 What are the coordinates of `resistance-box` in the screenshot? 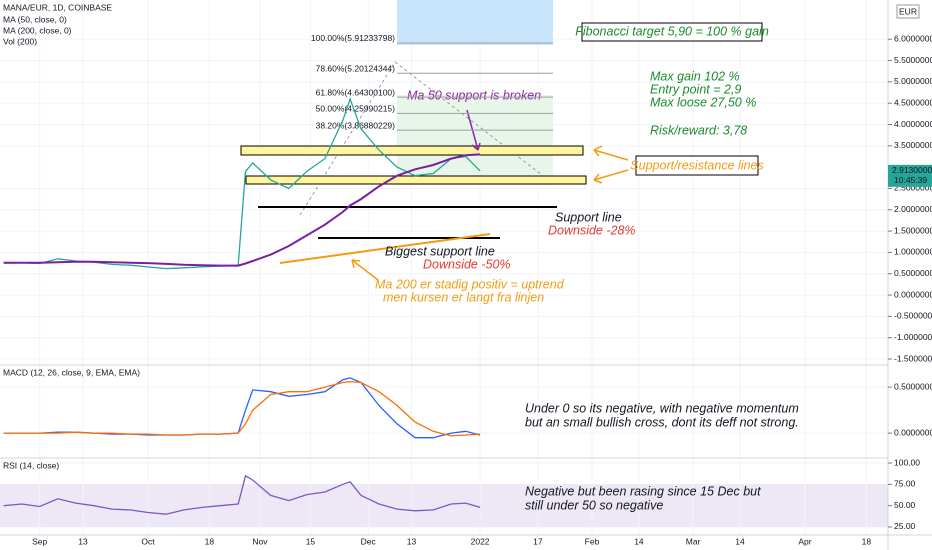 It's located at (412, 150).